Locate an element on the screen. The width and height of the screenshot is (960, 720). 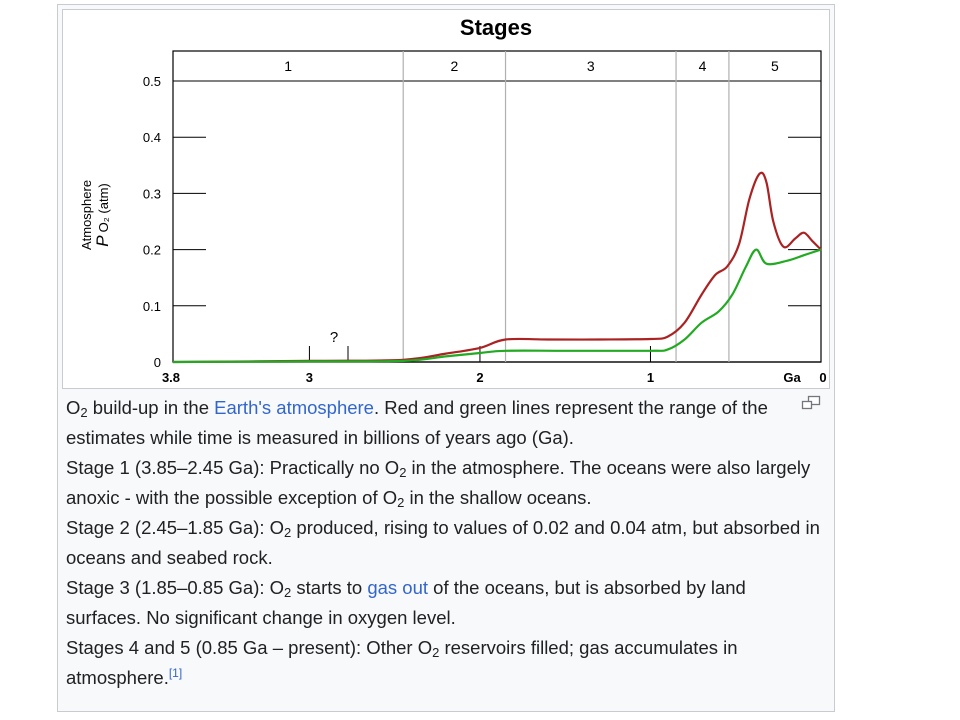
x-tick-label: 2 is located at coordinates (479, 377).